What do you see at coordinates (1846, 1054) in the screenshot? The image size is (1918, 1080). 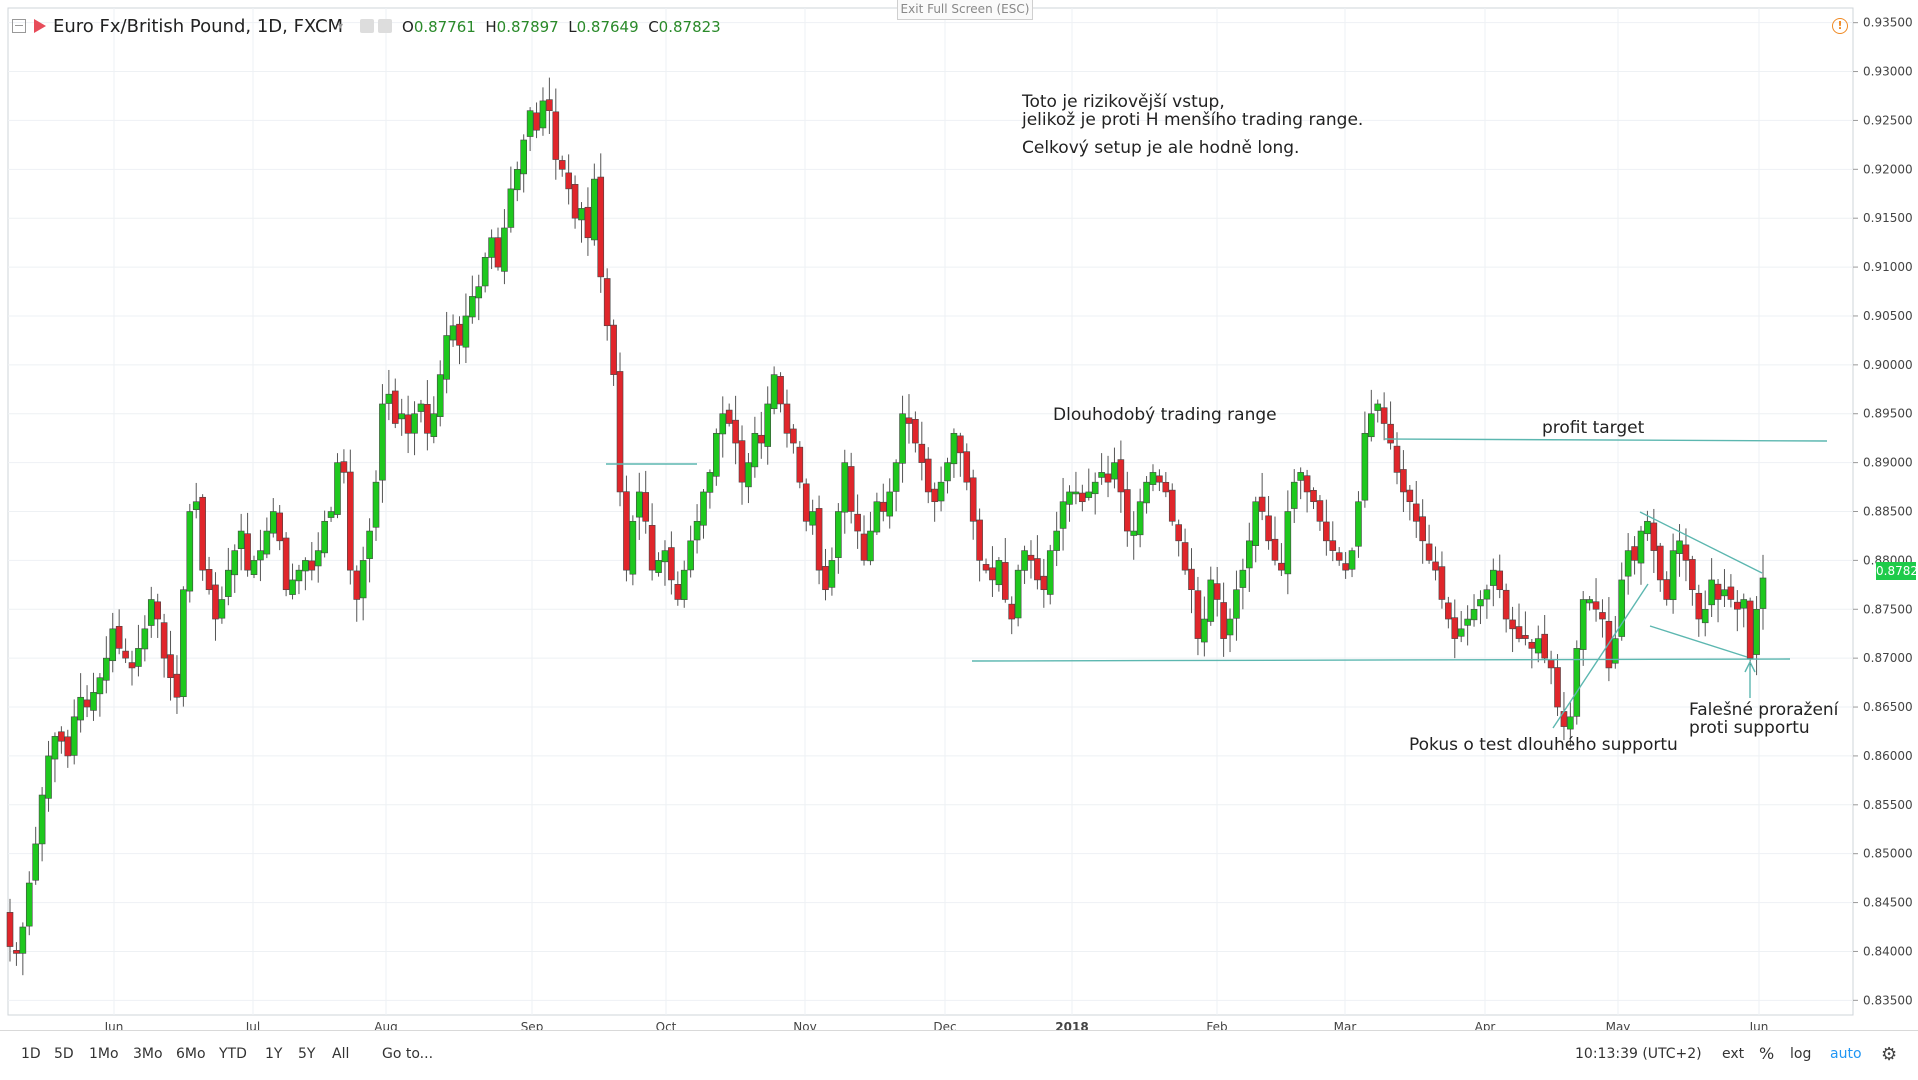 I see `auto-toggle: auto` at bounding box center [1846, 1054].